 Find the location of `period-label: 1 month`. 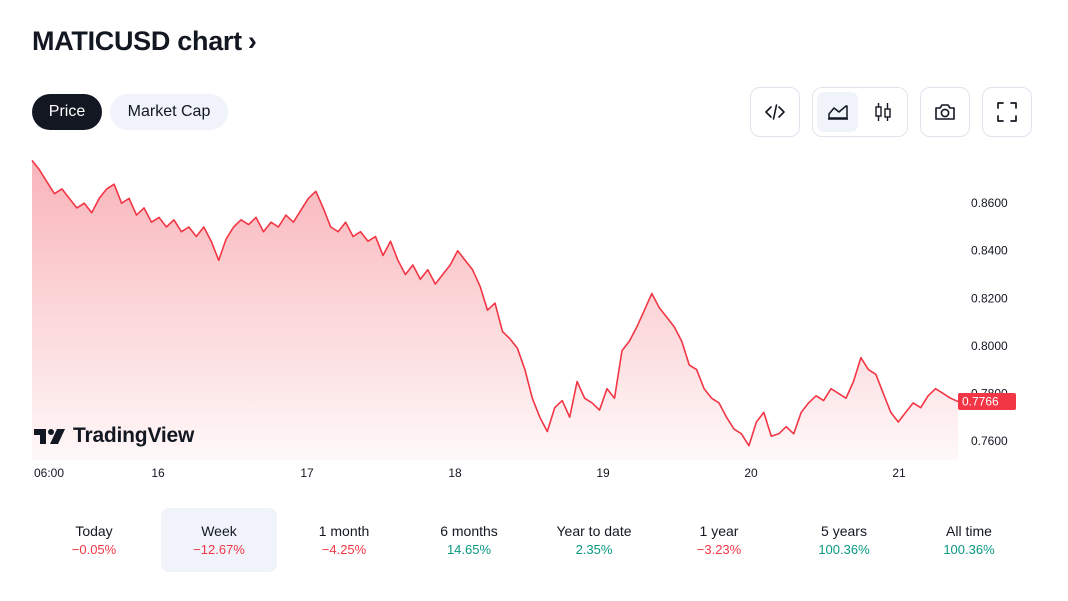

period-label: 1 month is located at coordinates (344, 530).